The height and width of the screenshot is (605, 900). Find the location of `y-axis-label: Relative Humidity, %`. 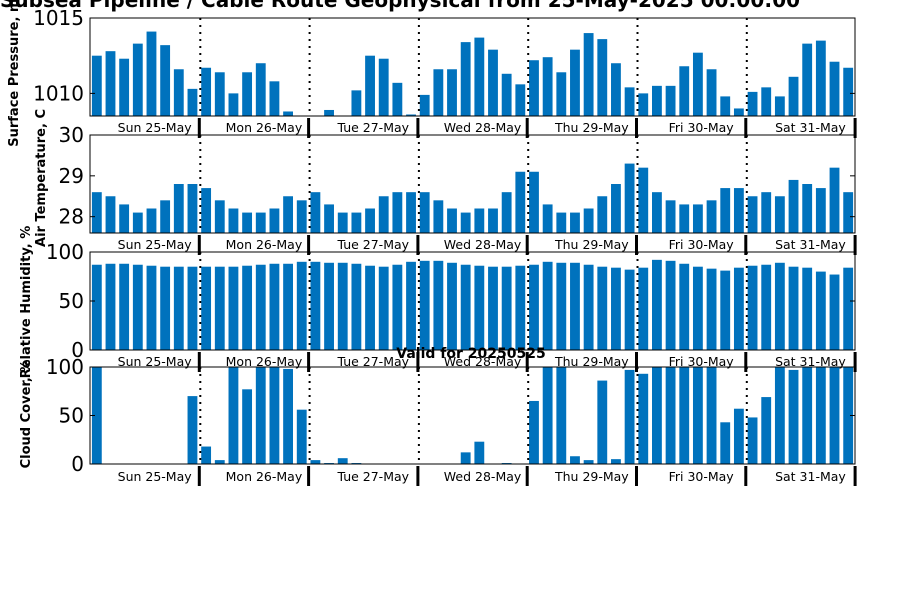

y-axis-label: Relative Humidity, % is located at coordinates (26, 302).